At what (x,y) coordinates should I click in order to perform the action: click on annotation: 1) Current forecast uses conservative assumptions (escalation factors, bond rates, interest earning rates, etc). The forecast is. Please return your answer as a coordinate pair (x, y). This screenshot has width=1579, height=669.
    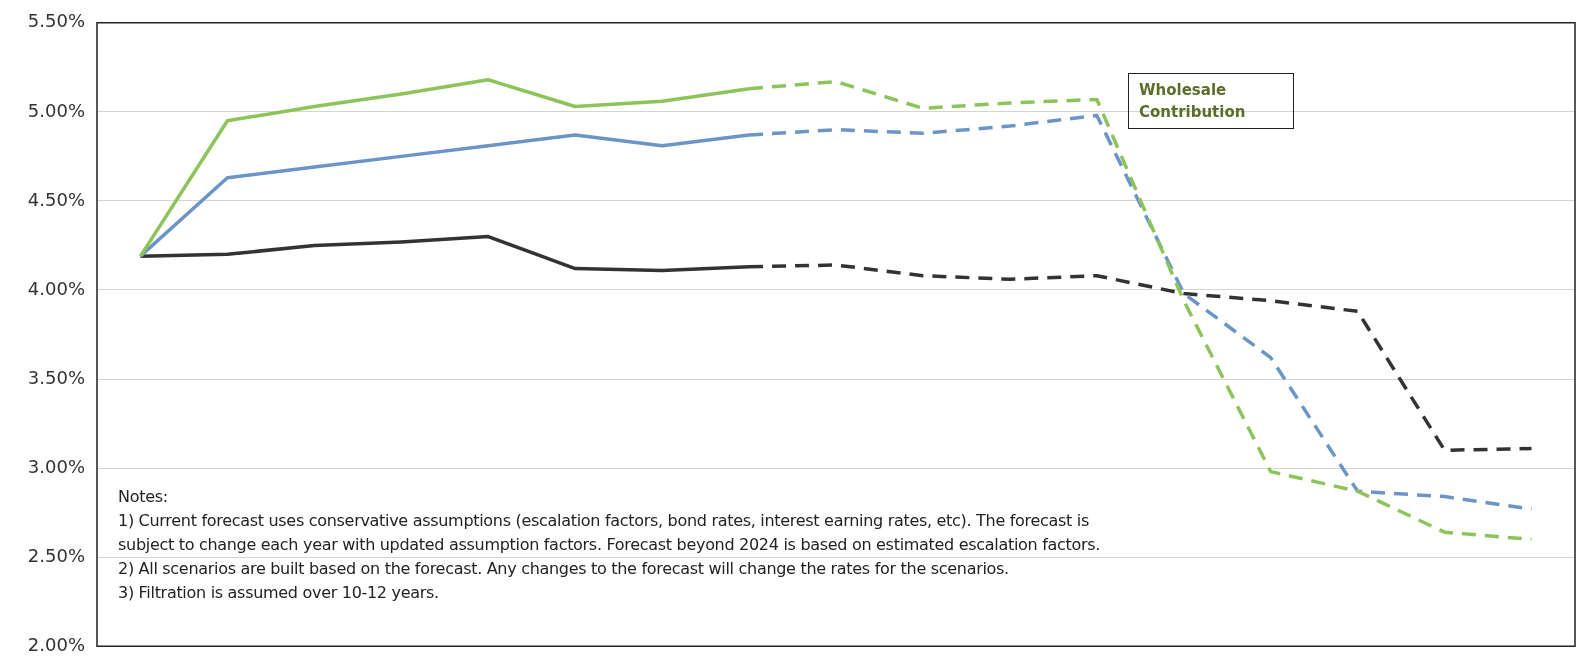
    Looking at the image, I should click on (604, 521).